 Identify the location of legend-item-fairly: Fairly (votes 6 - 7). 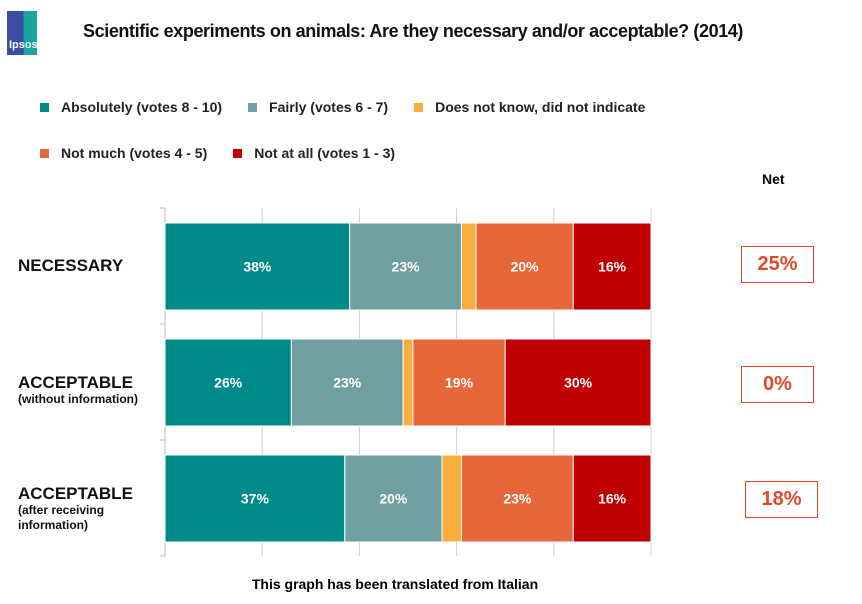
(318, 107).